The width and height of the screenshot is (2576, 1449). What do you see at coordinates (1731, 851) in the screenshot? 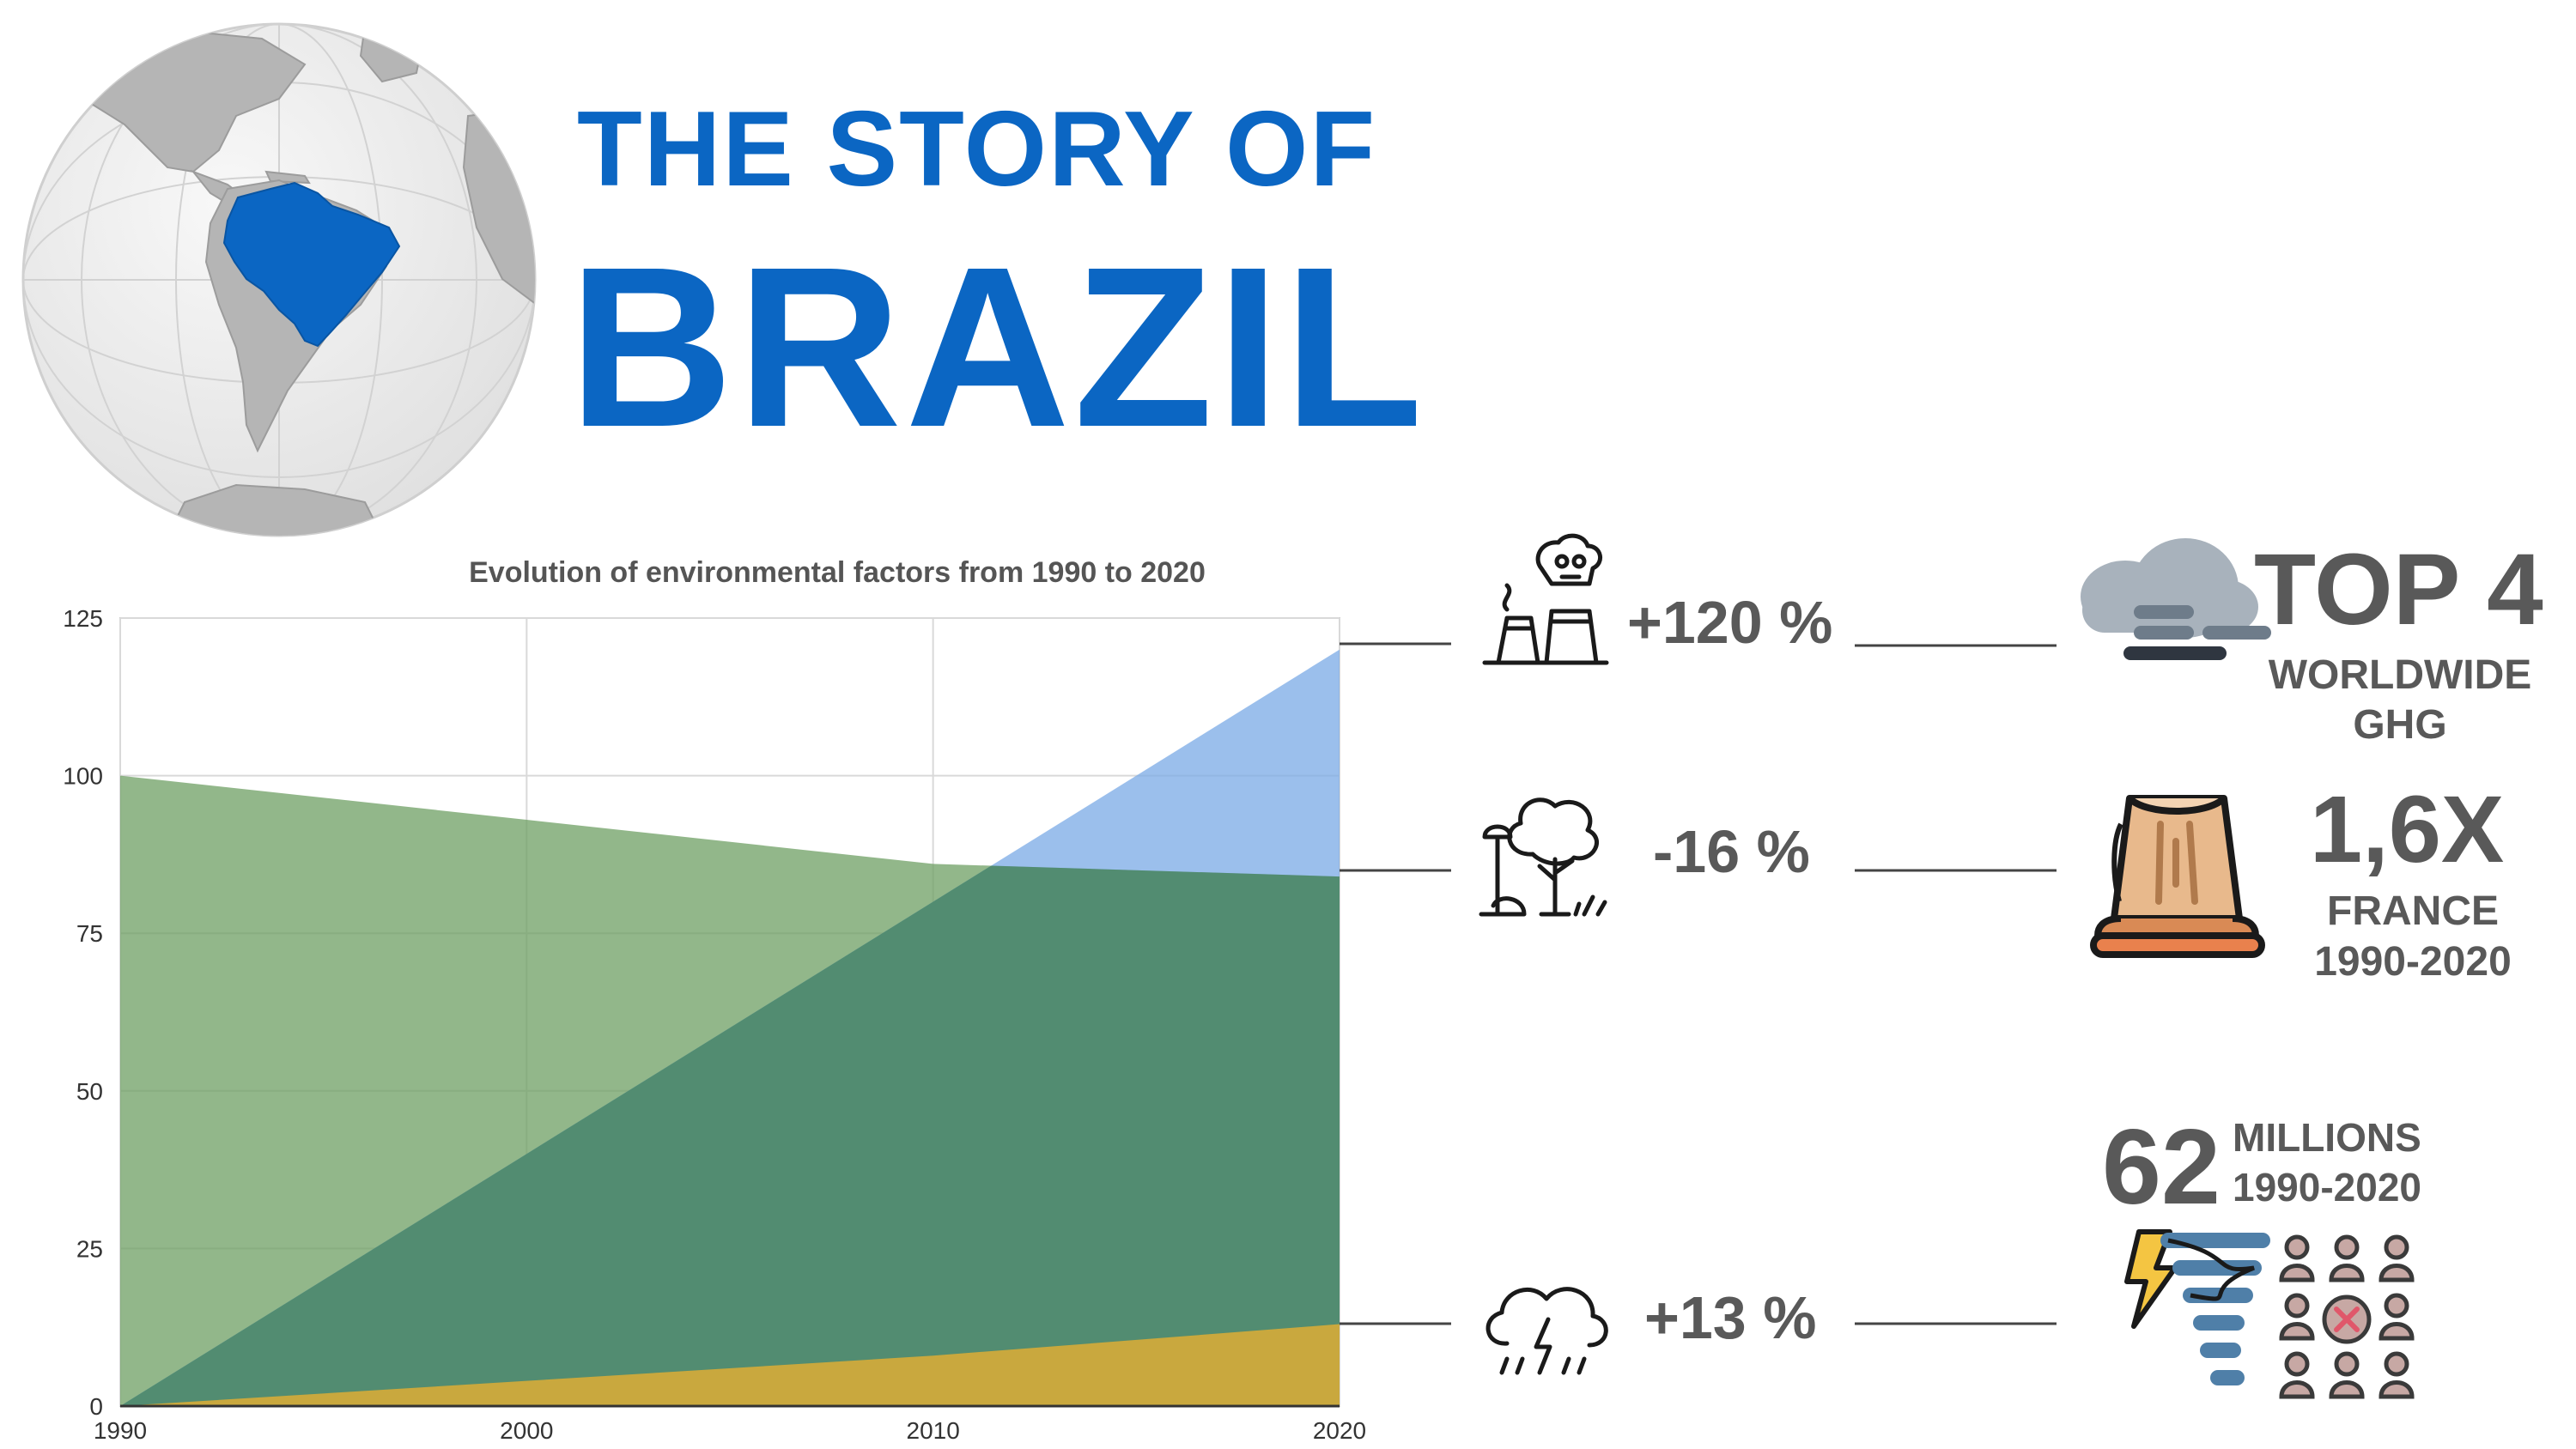
I see `forest-change: -16 %` at bounding box center [1731, 851].